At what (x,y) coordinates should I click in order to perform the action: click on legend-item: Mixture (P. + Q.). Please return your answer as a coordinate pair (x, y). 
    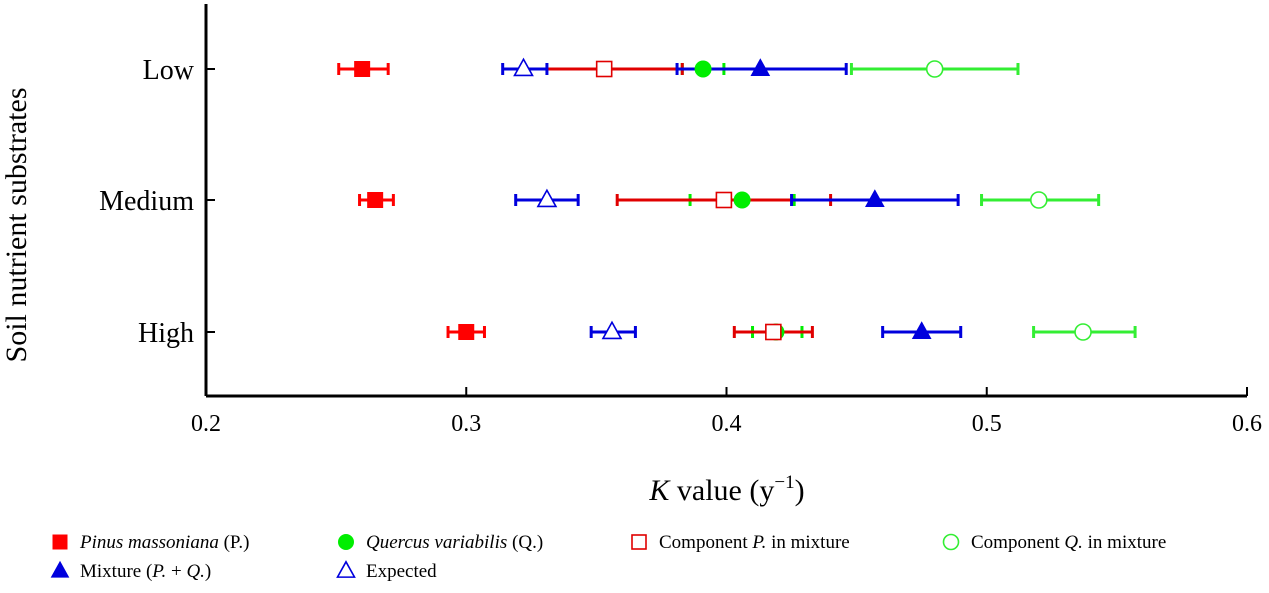
    Looking at the image, I should click on (130, 571).